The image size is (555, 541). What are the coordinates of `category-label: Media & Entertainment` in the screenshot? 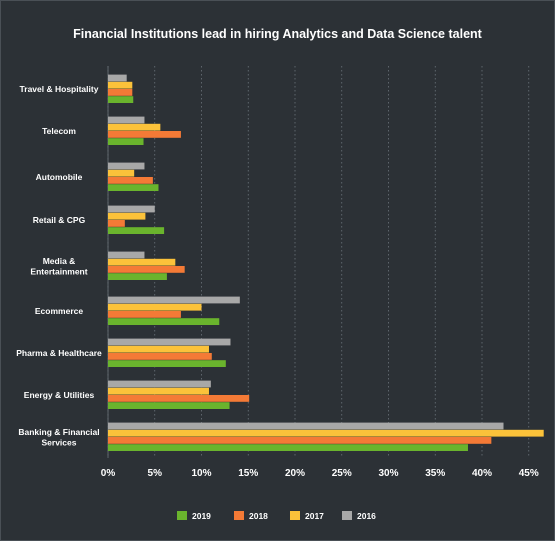 It's located at (58, 266).